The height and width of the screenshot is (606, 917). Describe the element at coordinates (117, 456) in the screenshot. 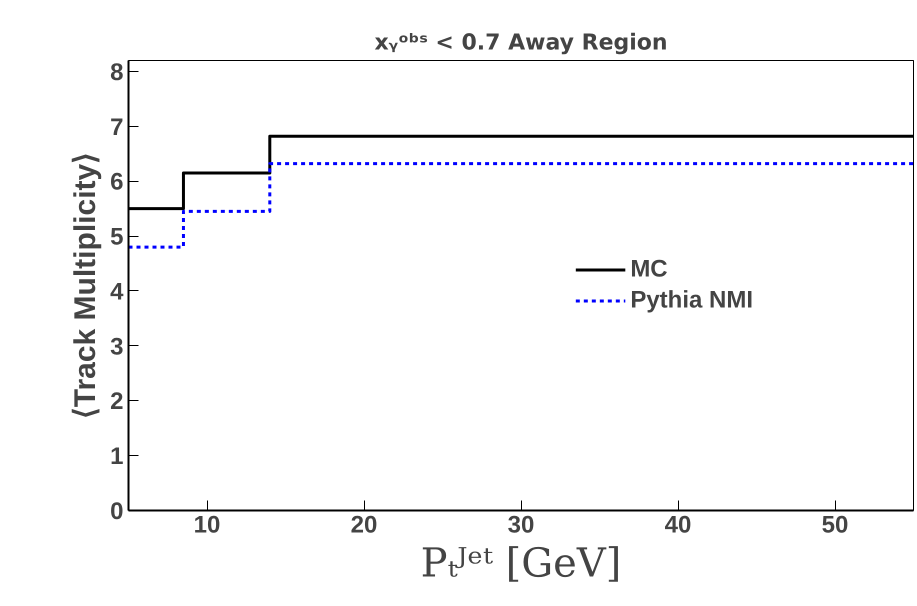

I see `y-tick-label: 1` at that location.